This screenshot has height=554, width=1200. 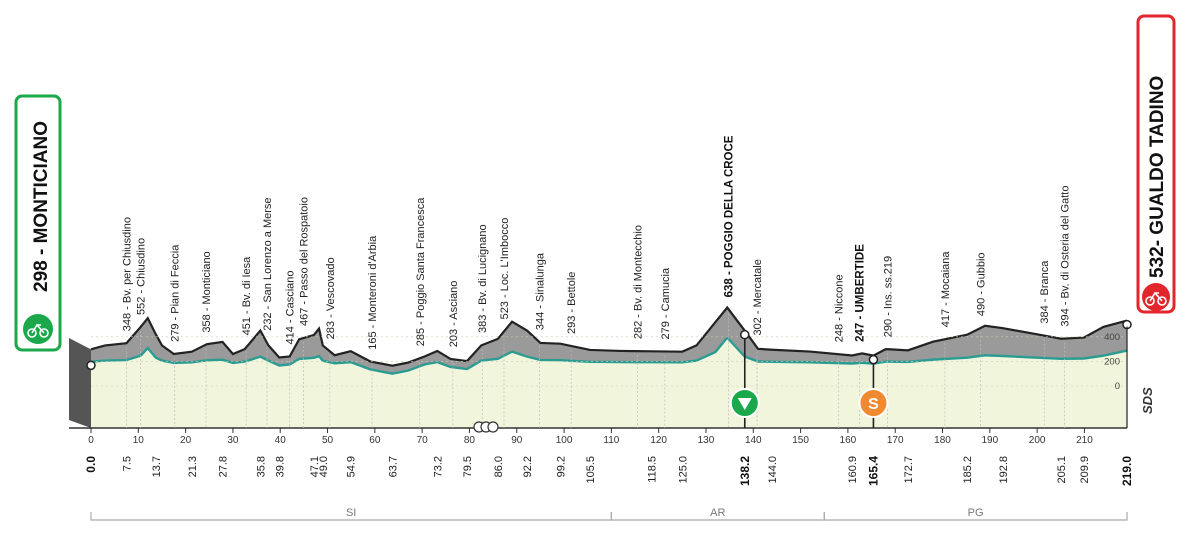 What do you see at coordinates (142, 276) in the screenshot?
I see `waypoint-label: 552 - Chiusdino` at bounding box center [142, 276].